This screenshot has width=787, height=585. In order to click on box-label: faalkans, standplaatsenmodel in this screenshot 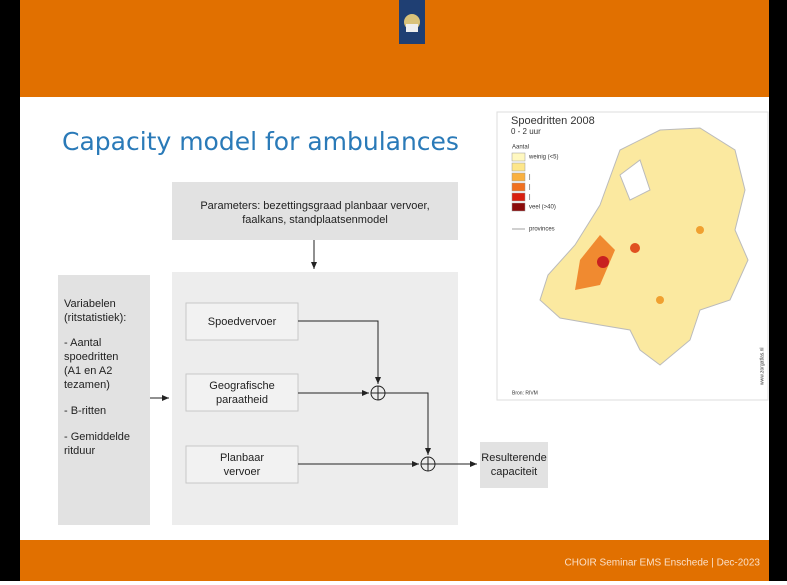, I will do `click(315, 220)`.